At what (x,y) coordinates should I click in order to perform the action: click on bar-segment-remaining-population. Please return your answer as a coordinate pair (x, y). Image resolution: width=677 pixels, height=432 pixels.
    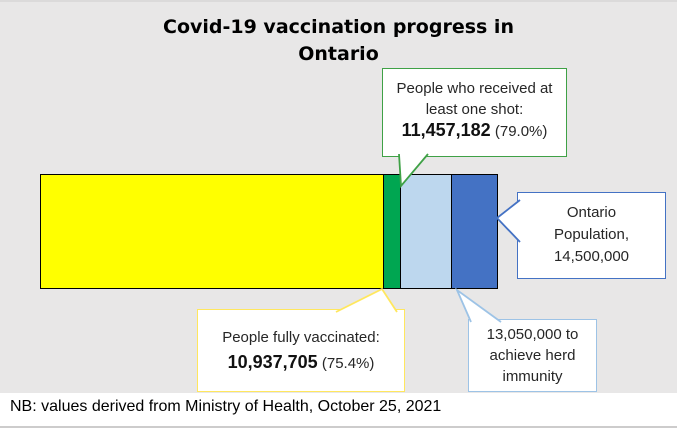
    Looking at the image, I should click on (474, 231).